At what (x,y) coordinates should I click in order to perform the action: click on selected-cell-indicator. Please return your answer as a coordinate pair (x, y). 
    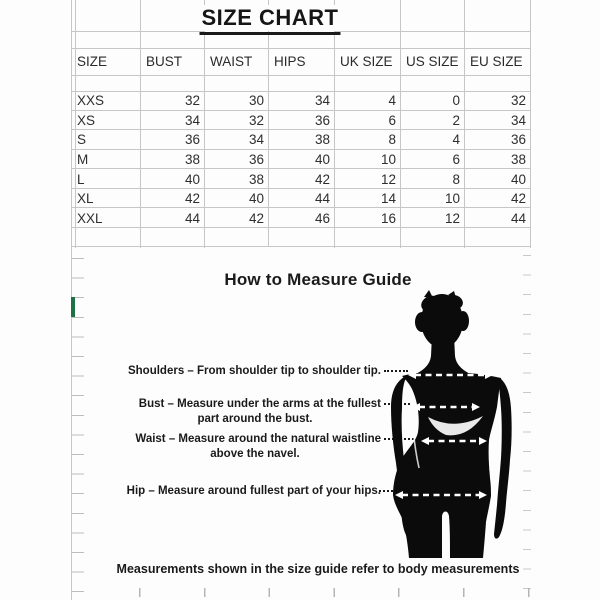
    Looking at the image, I should click on (73, 307).